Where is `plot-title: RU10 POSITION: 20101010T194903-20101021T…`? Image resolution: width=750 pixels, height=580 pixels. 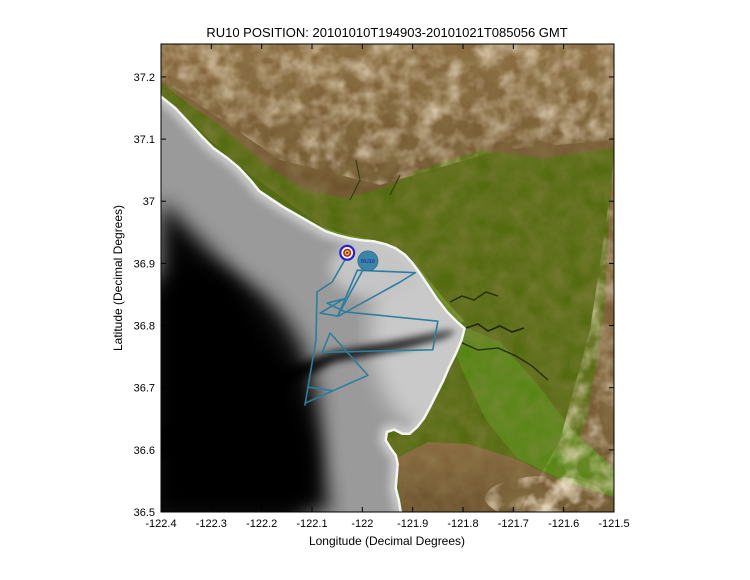
plot-title: RU10 POSITION: 20101010T194903-20101021T… is located at coordinates (386, 32).